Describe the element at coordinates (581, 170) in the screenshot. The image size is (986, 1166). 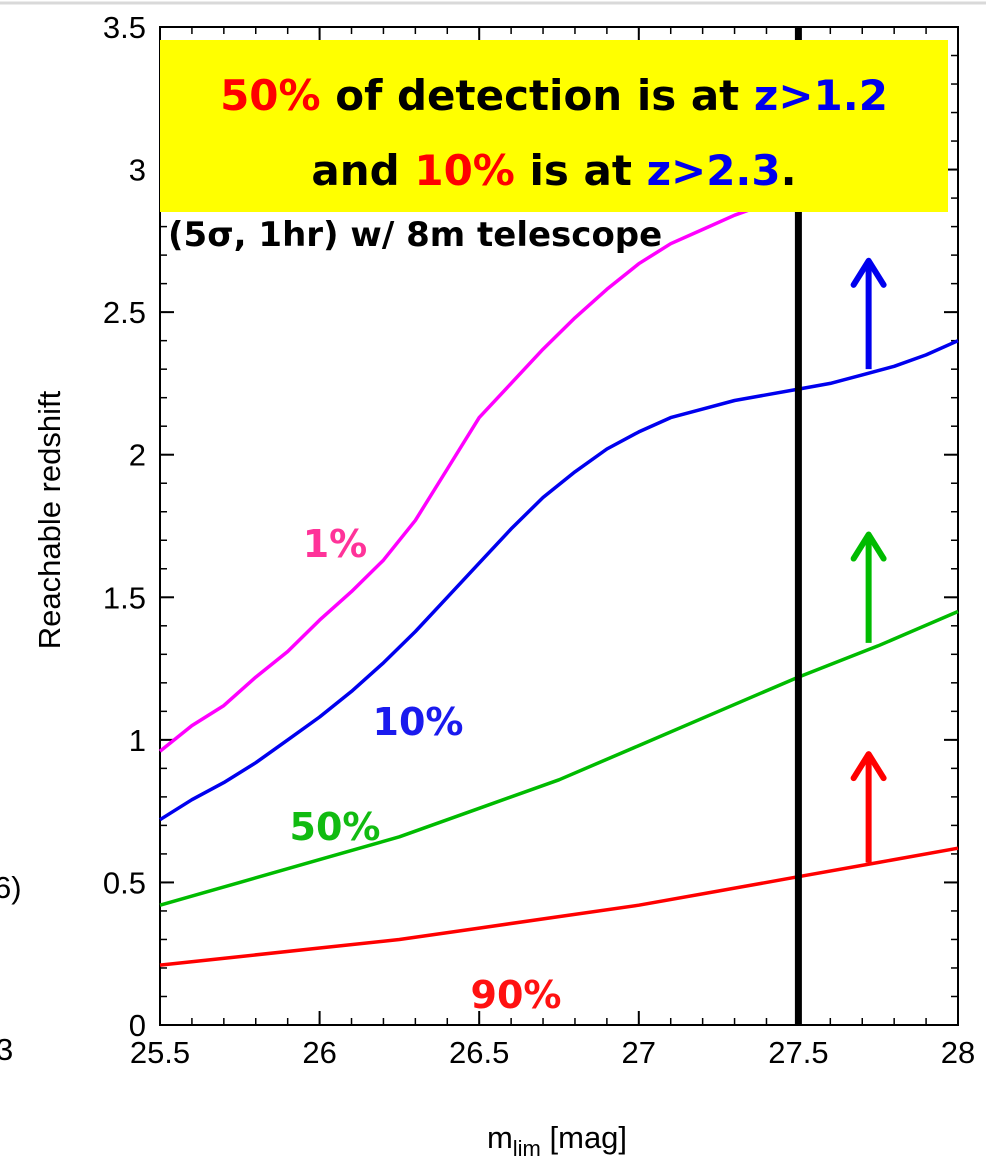
I see `callout-fragment: is at` at that location.